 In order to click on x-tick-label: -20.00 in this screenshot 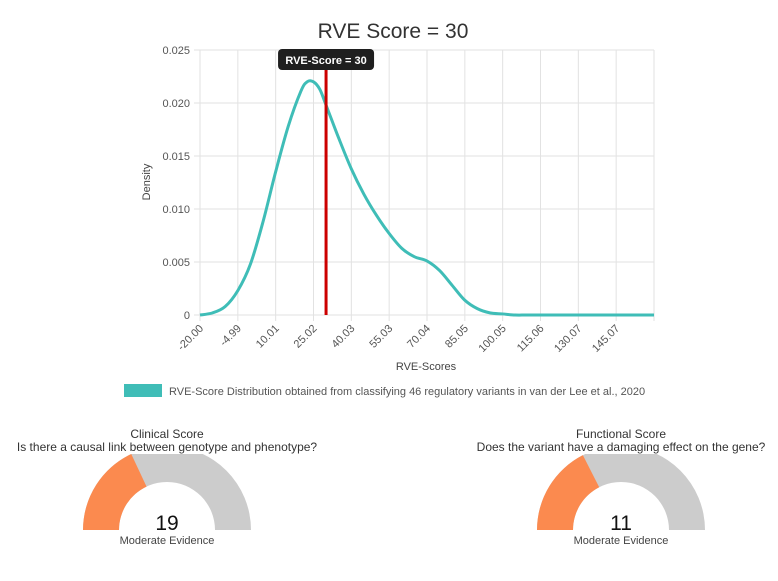, I will do `click(191, 338)`.